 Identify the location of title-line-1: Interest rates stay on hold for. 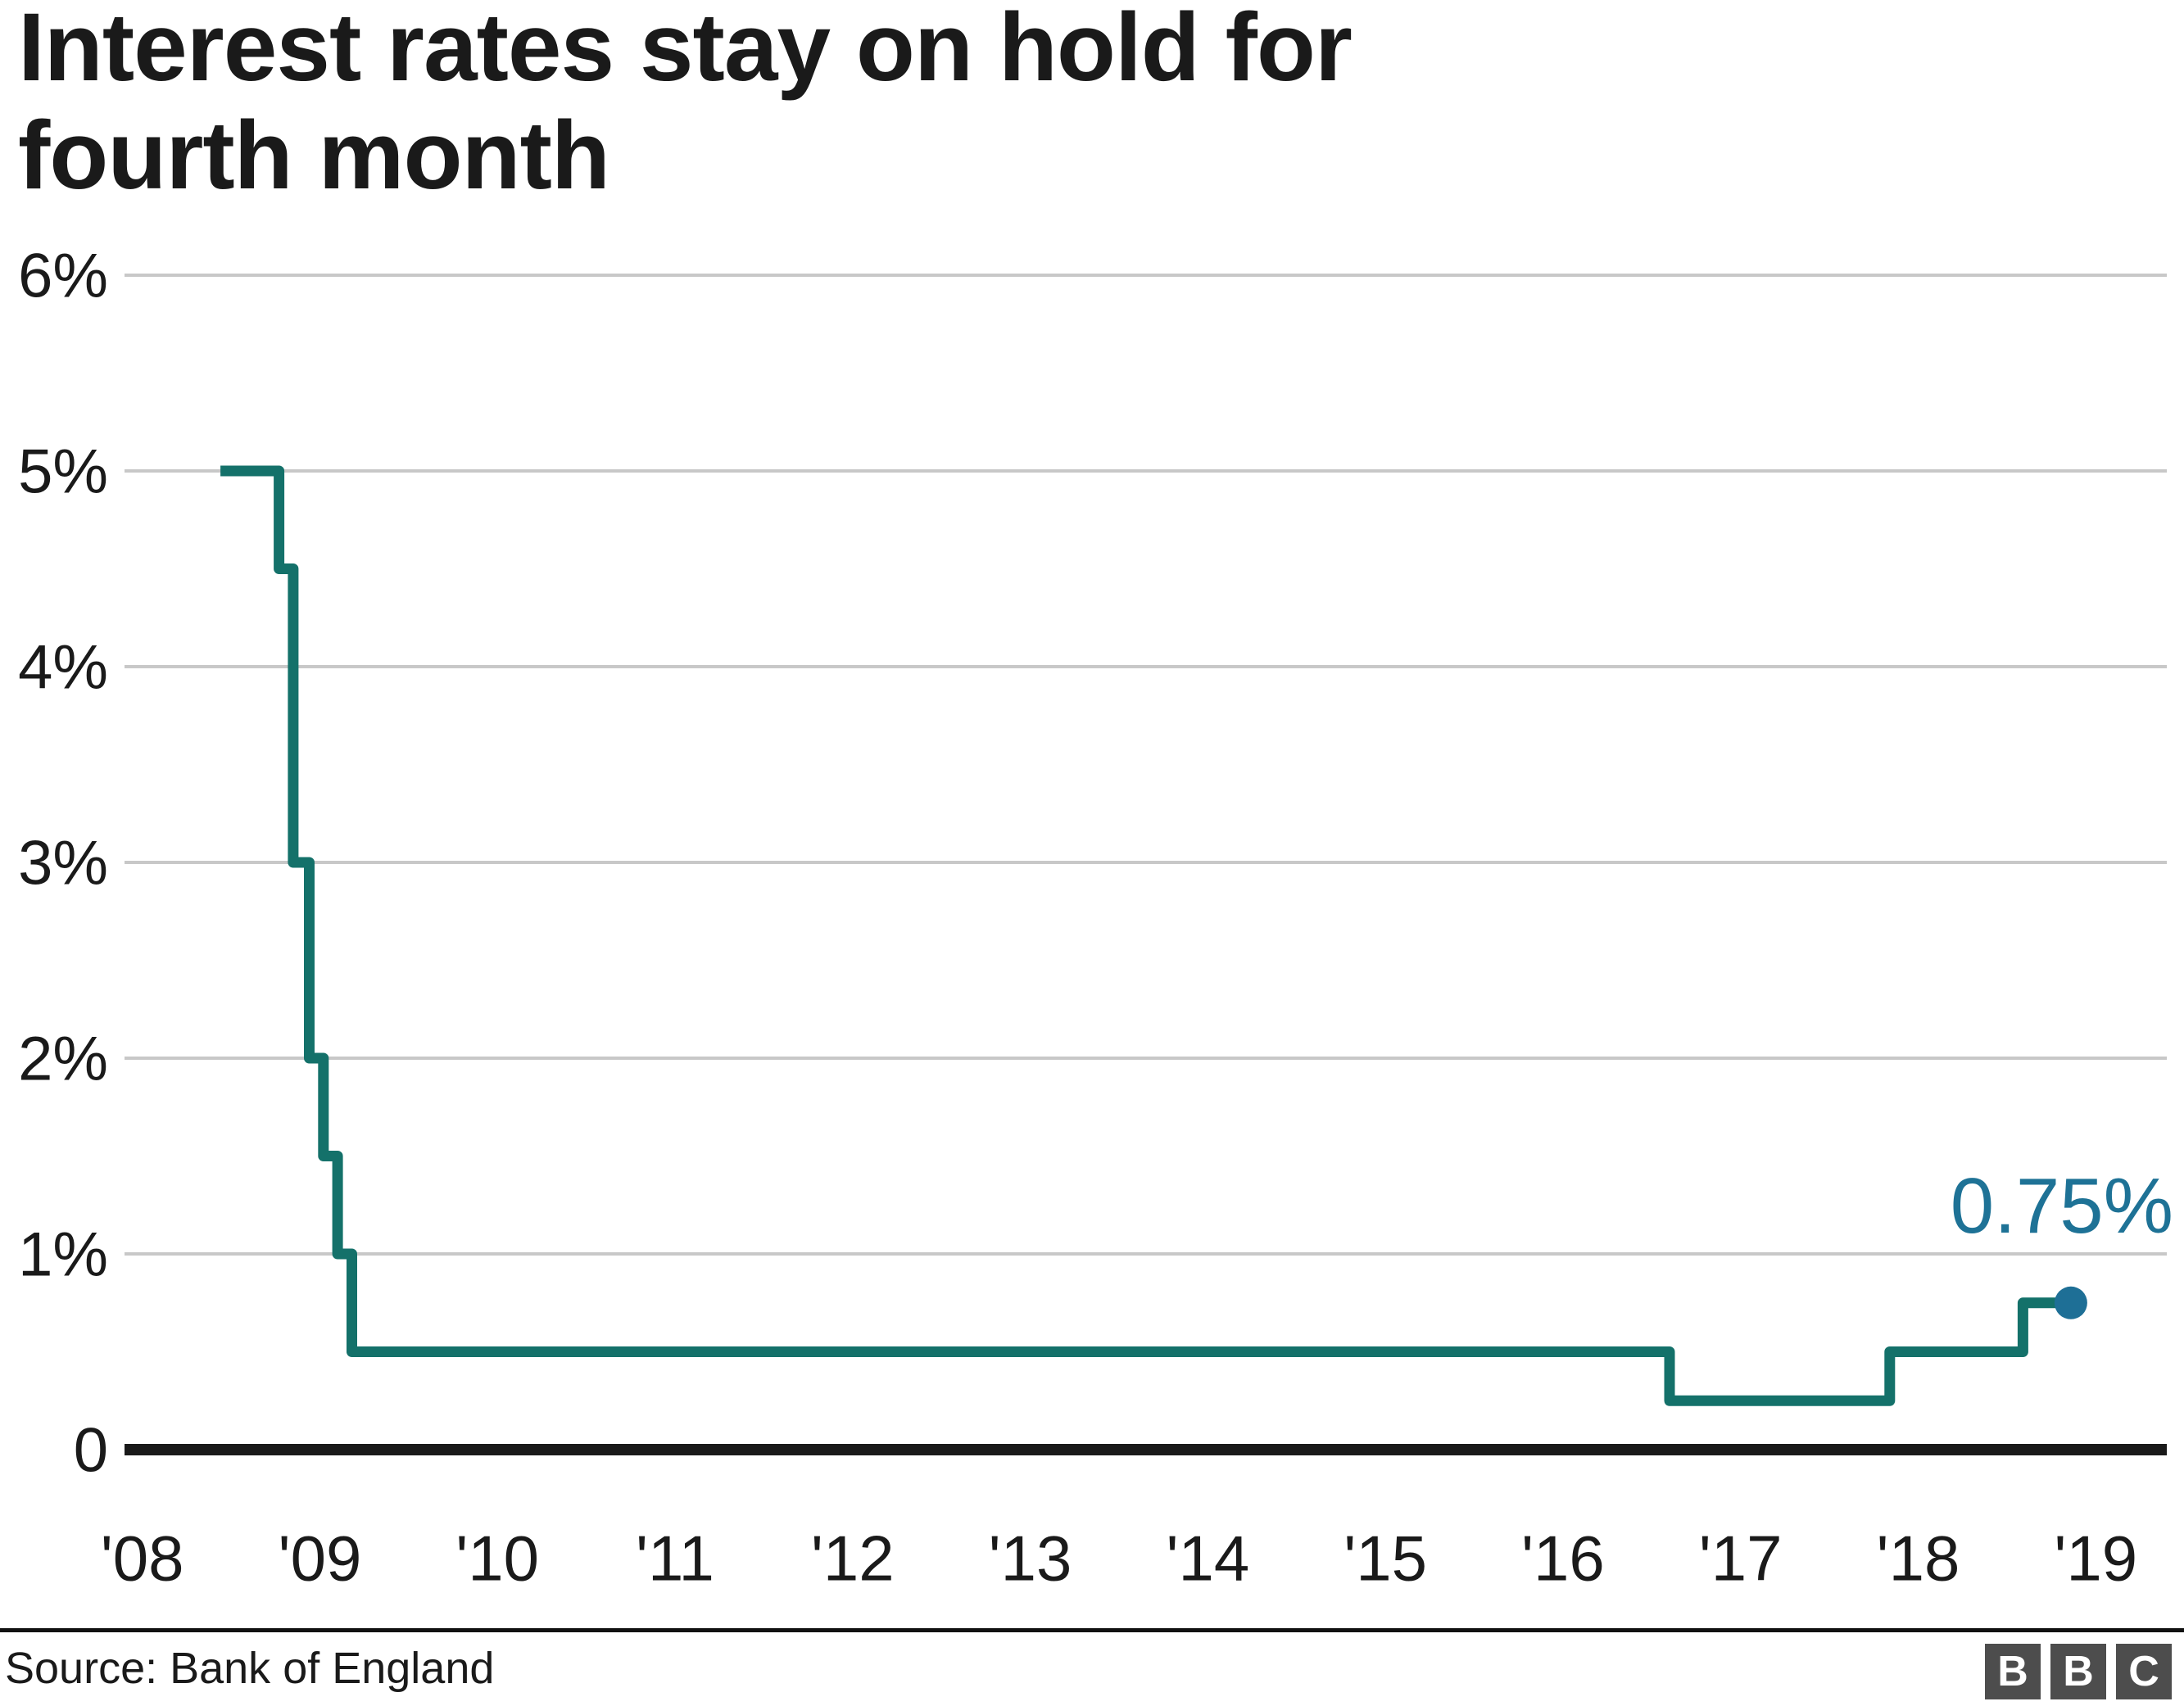
(685, 51).